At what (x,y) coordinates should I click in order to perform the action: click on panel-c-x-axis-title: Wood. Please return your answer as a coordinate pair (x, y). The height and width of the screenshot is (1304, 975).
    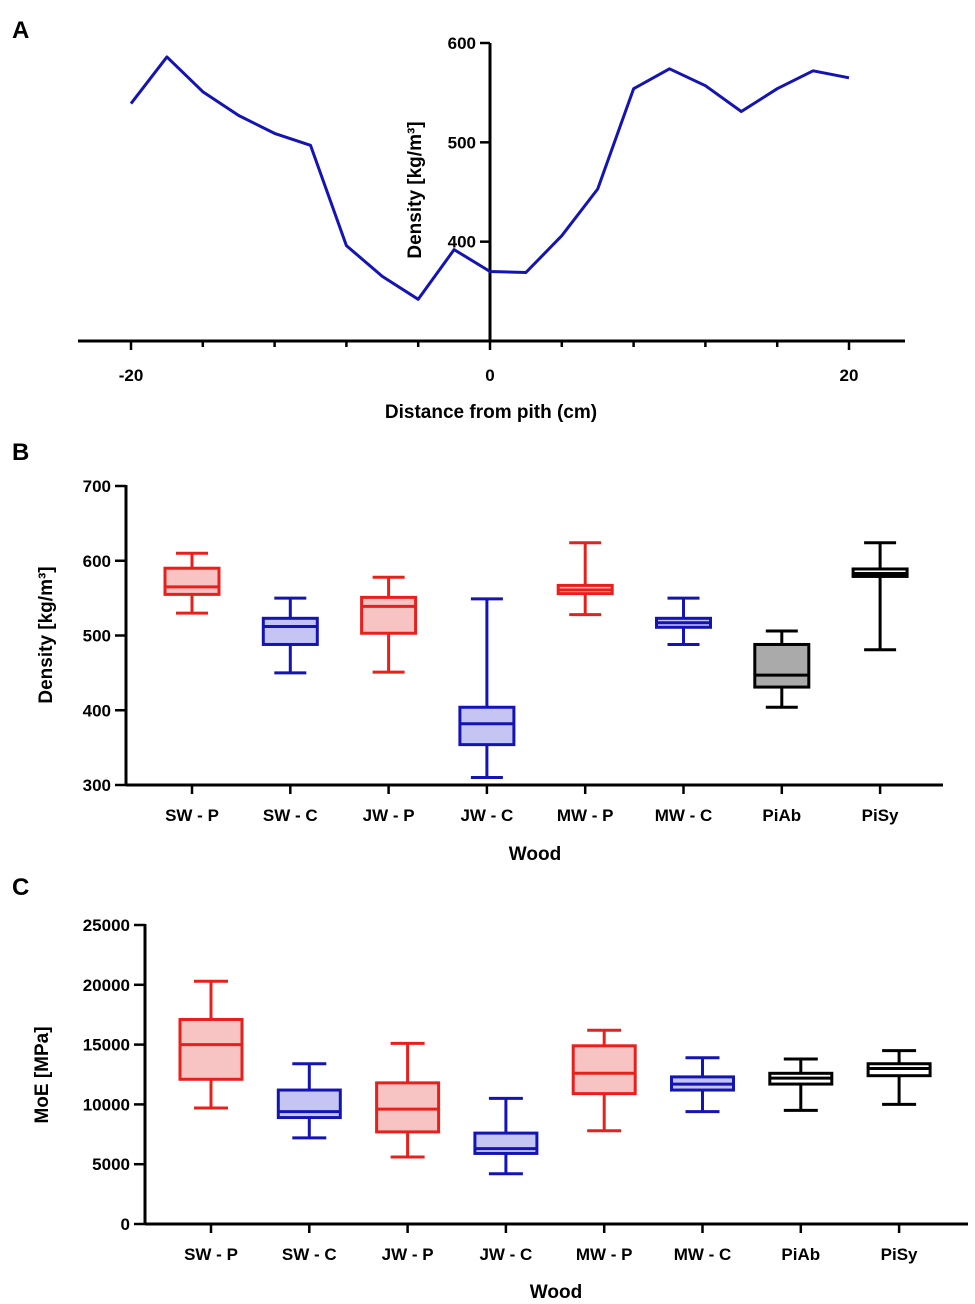
    Looking at the image, I should click on (556, 1292).